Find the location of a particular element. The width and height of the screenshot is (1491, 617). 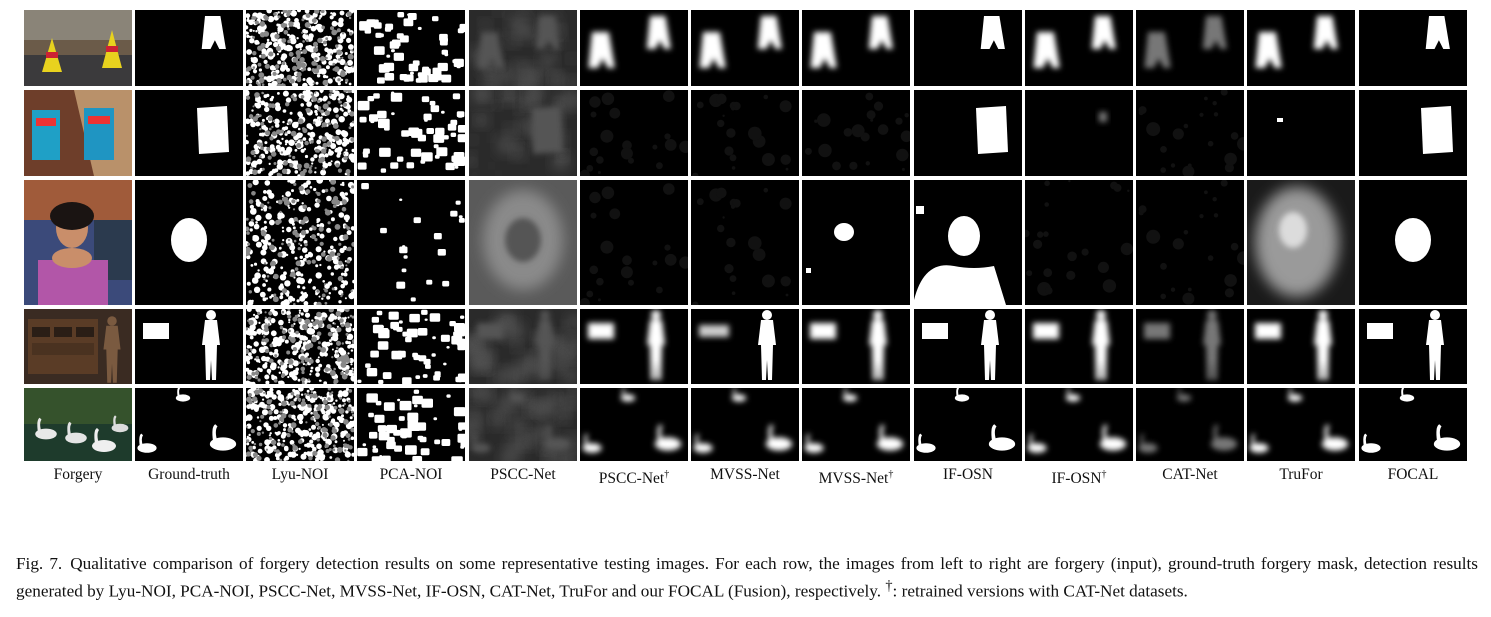

column-label: PSCC-Net† is located at coordinates (634, 477).